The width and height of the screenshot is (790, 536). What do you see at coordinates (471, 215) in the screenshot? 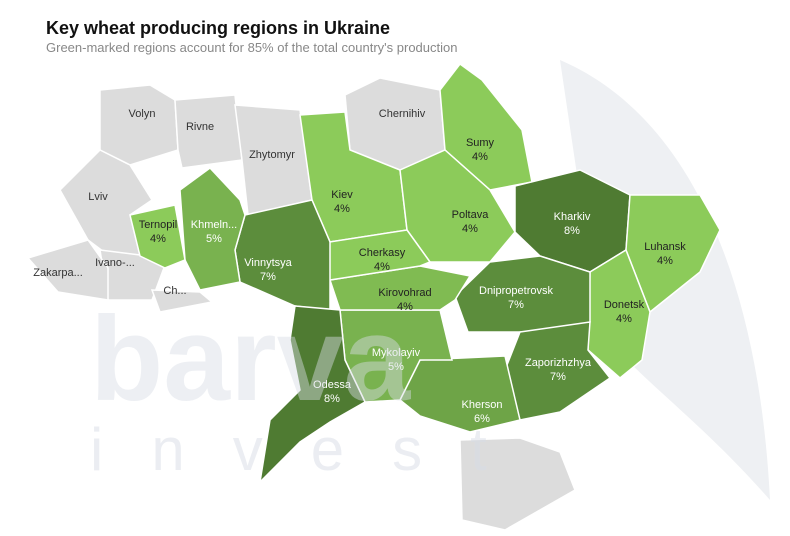
I see `region-label: Poltava` at bounding box center [471, 215].